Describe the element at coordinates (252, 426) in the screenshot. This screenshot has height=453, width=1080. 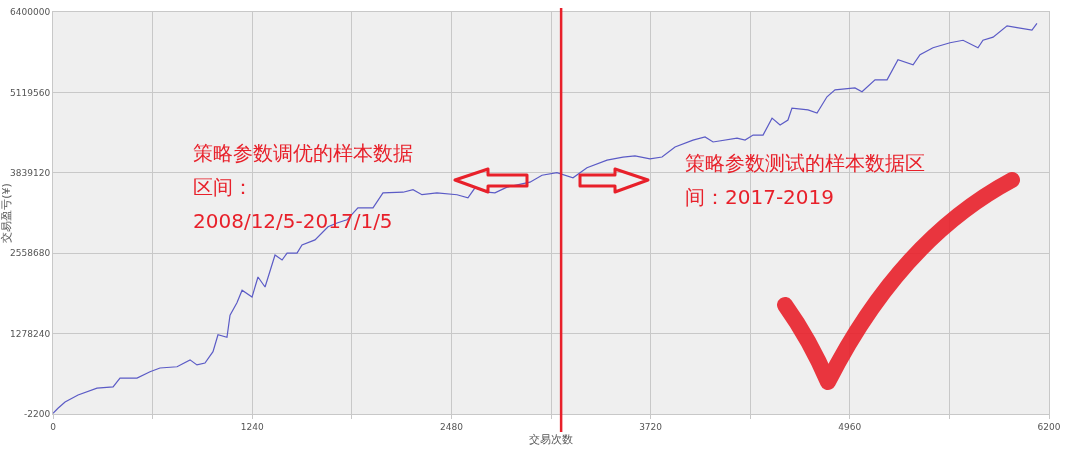
I see `x-tick-label: 1240` at that location.